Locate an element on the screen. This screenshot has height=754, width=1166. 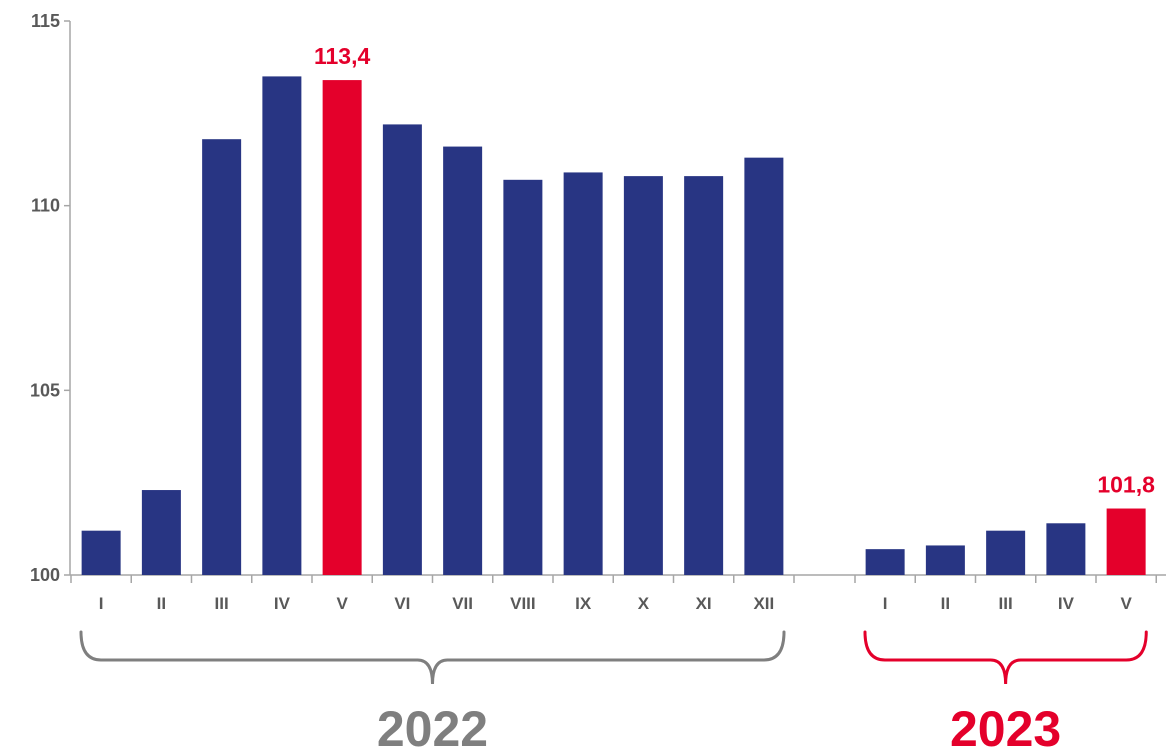
x-tick-label: IX is located at coordinates (583, 603).